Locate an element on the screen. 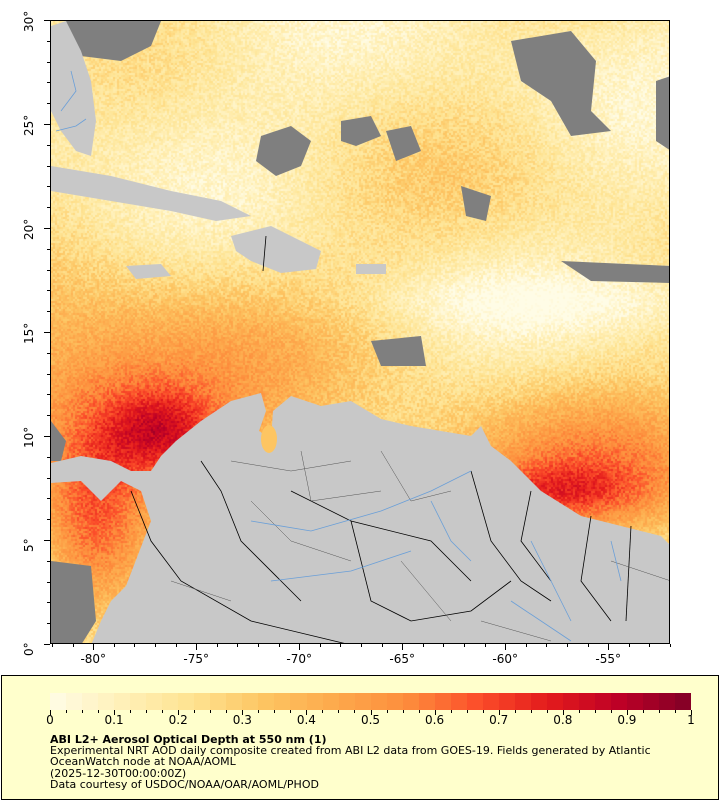 Image resolution: width=720 pixels, height=800 pixels. colorbar-label: 0.3 is located at coordinates (242, 720).